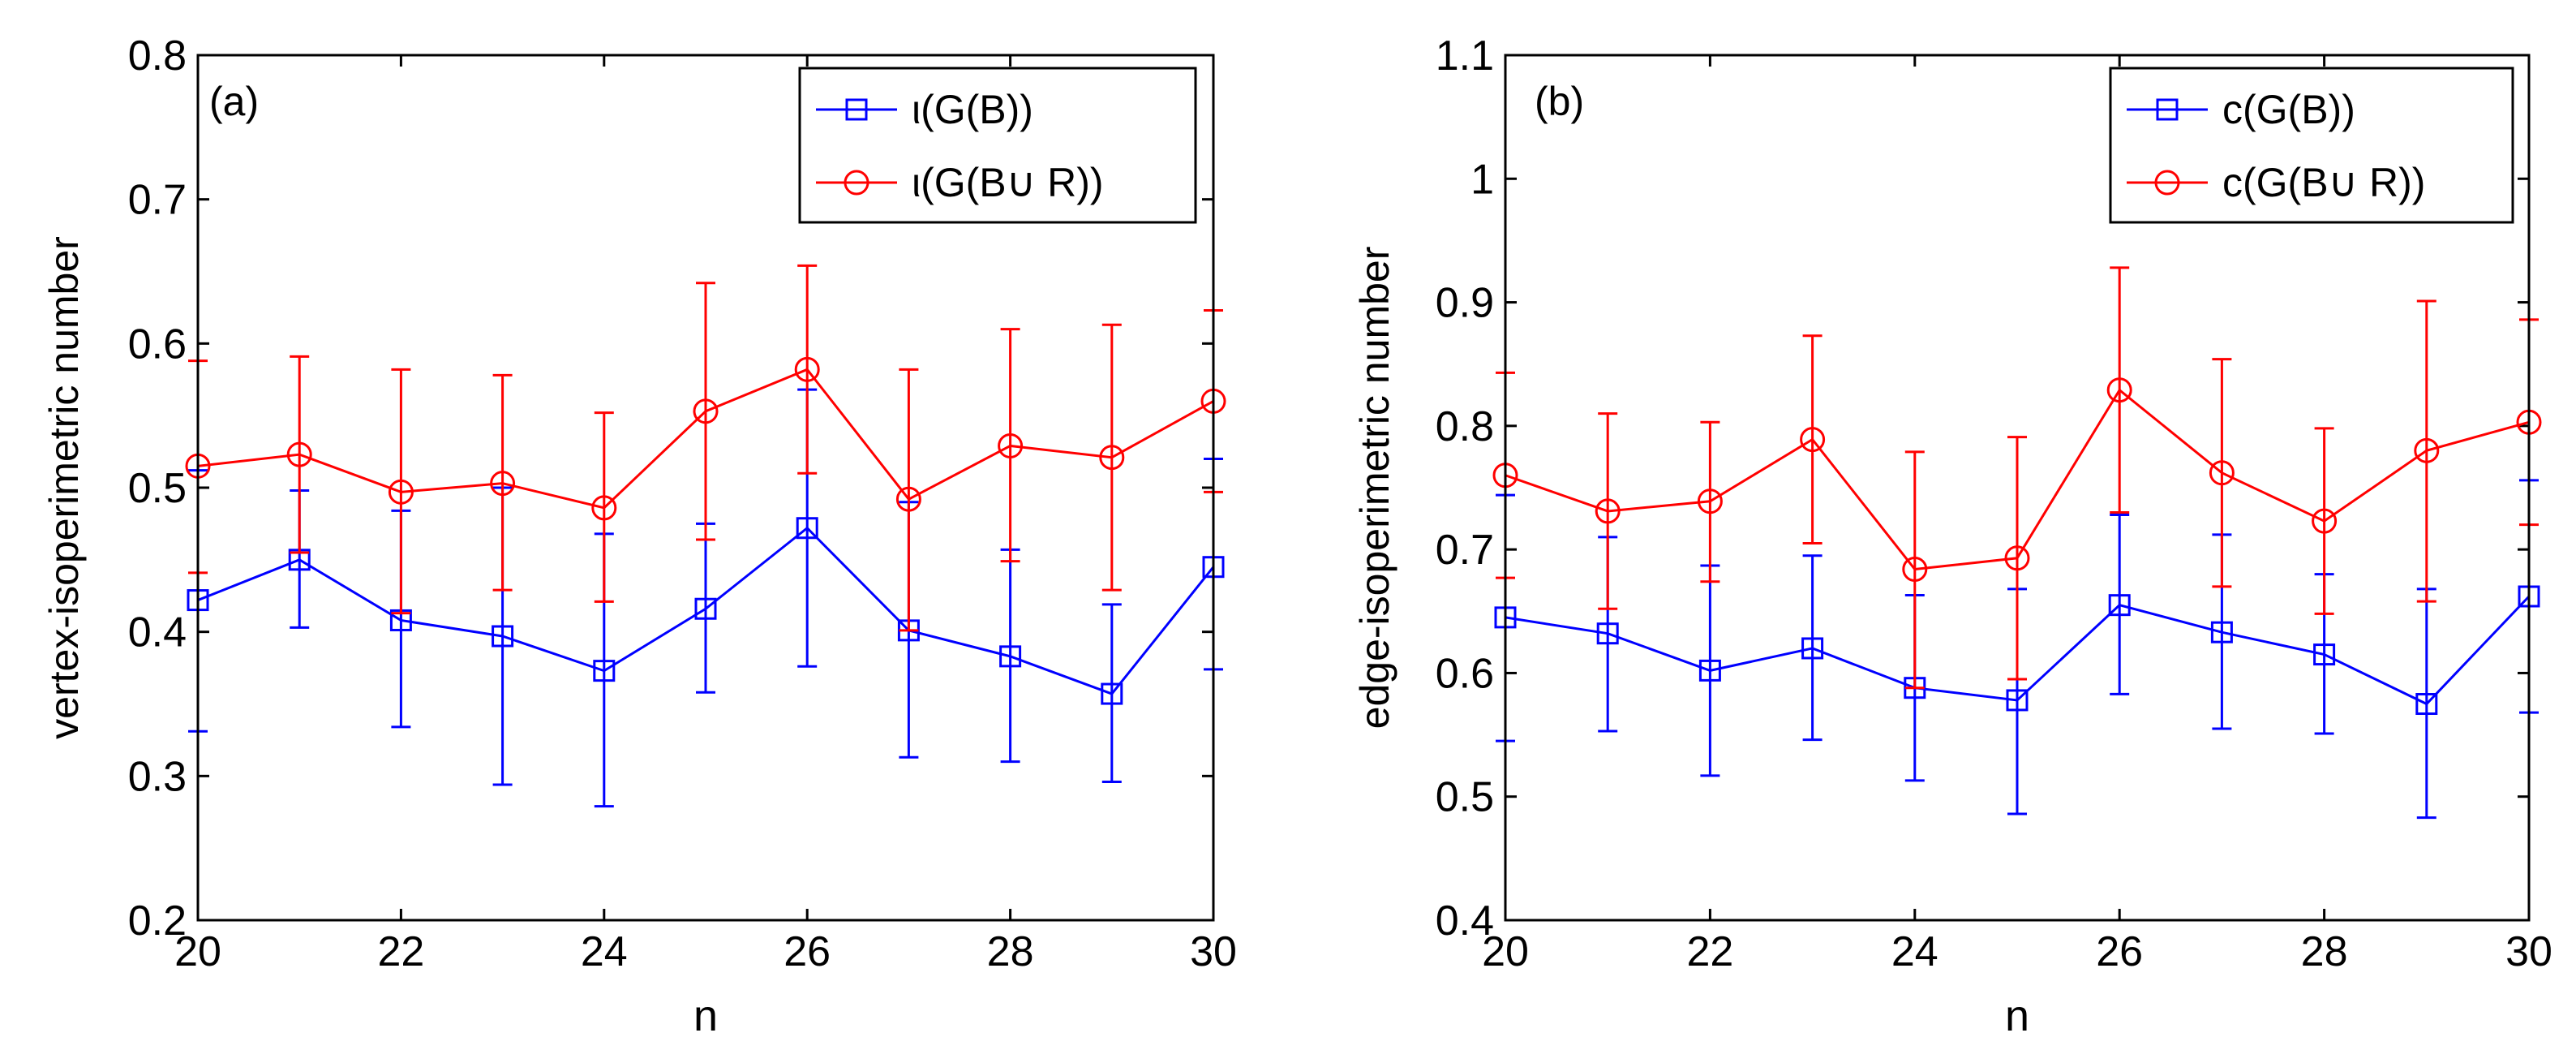  I want to click on panel-b-y-tick-label: 0.9, so click(1465, 303).